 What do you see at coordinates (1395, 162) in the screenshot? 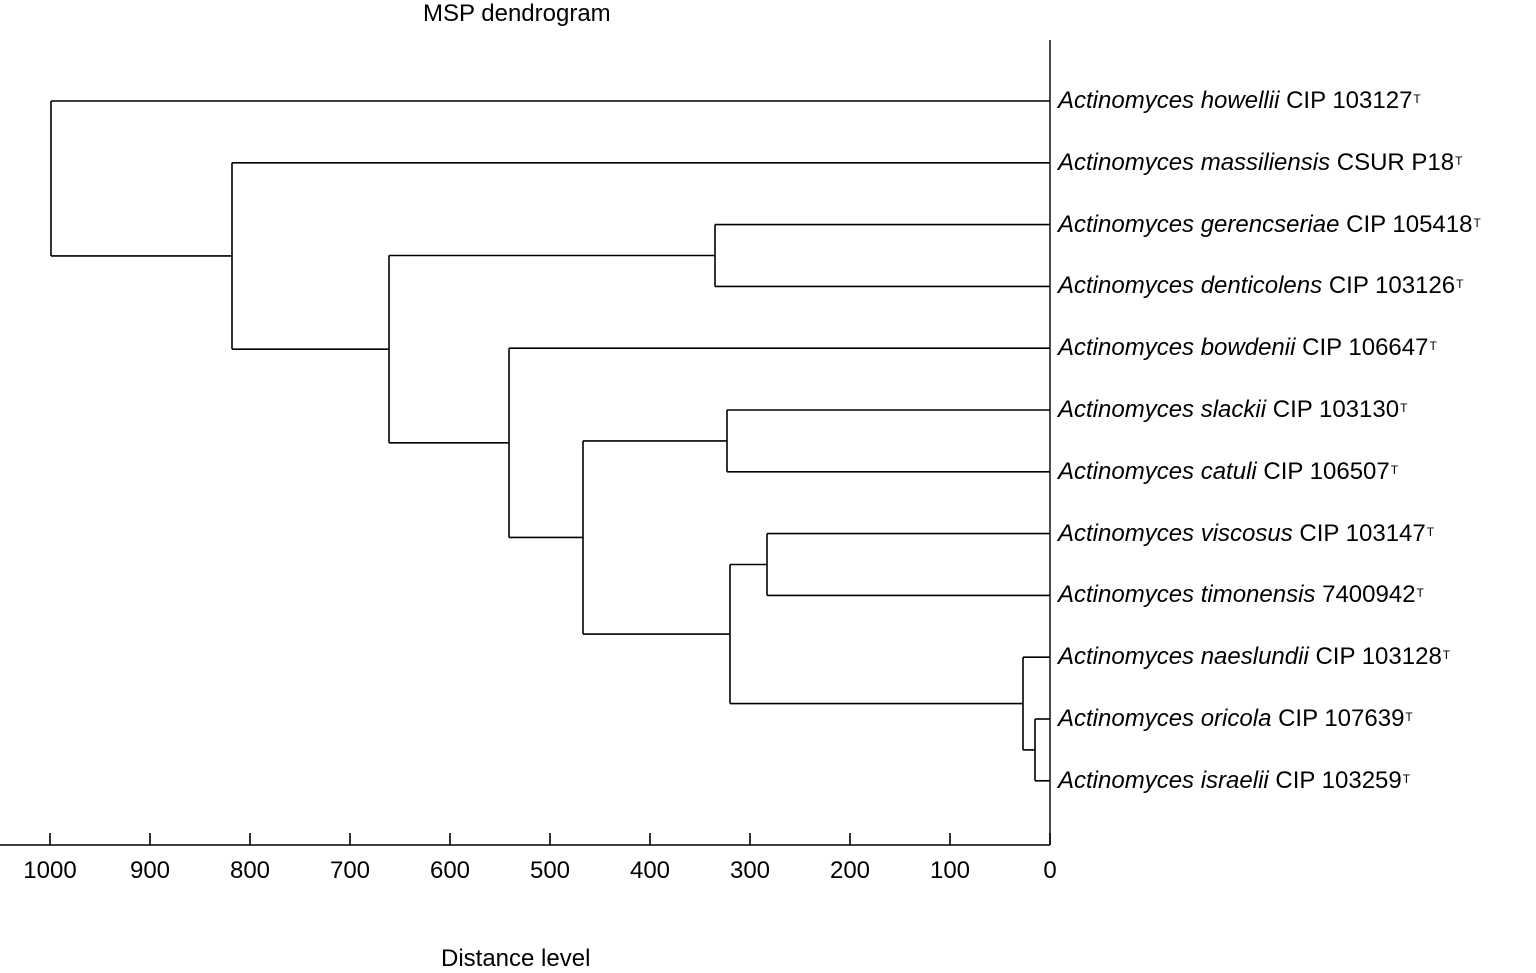
I see `strain-id: CSUR P18` at bounding box center [1395, 162].